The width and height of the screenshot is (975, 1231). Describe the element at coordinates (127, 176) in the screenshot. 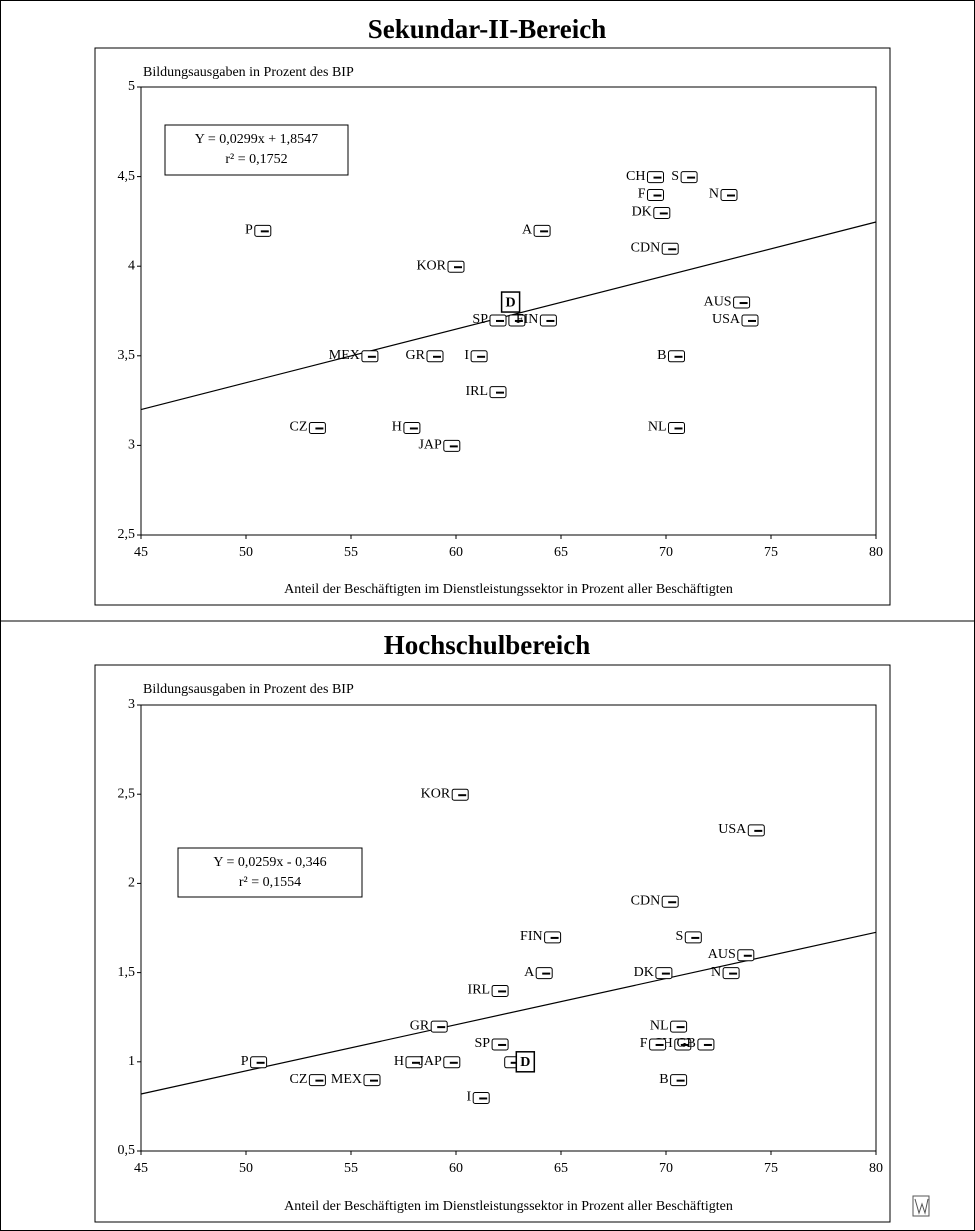

I see `y-tick-label: 4,5` at that location.